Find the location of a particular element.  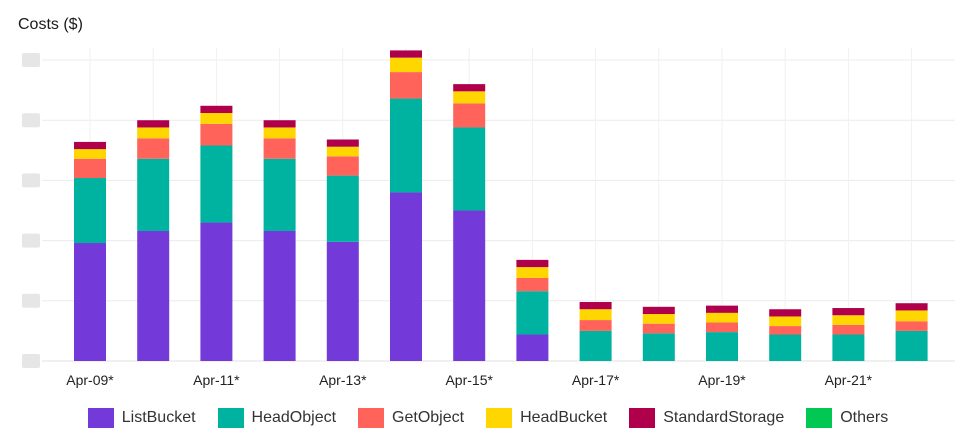

legend-item-standardstorage: StandardStorage is located at coordinates (706, 418).